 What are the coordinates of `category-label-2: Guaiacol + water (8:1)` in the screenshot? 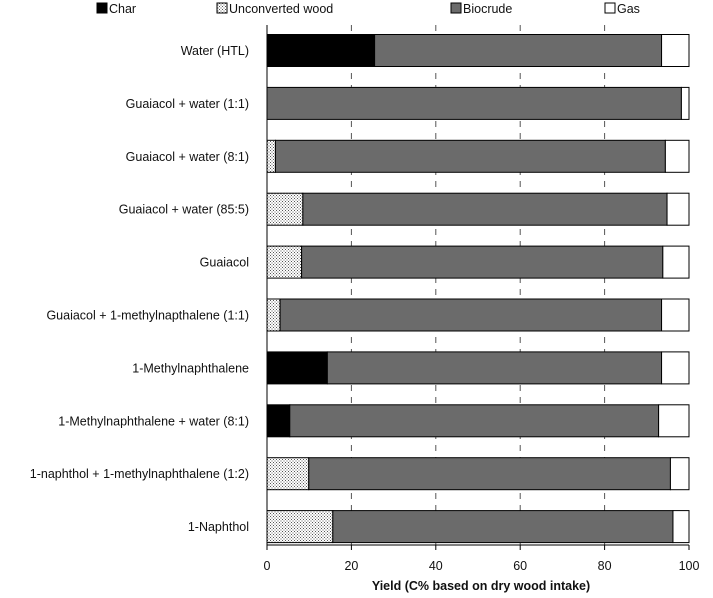 It's located at (187, 157).